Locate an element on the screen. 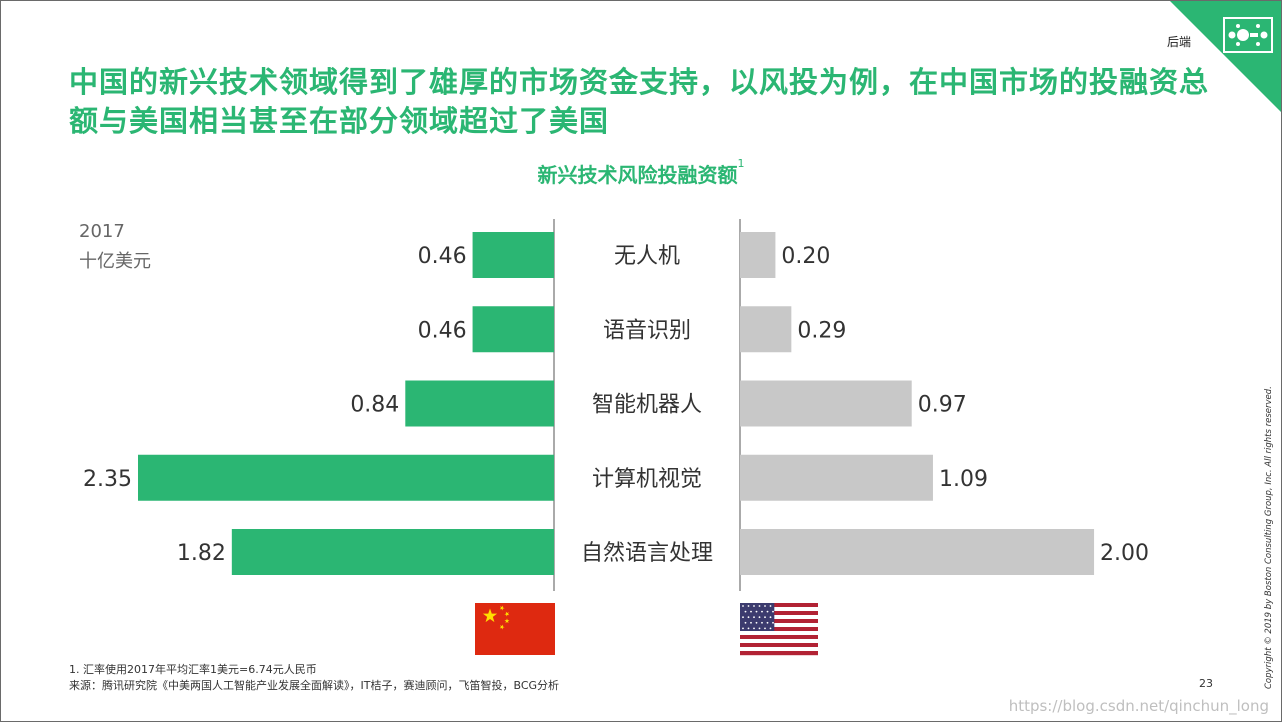 The width and height of the screenshot is (1282, 722). category-label-1: 无人机 is located at coordinates (647, 256).